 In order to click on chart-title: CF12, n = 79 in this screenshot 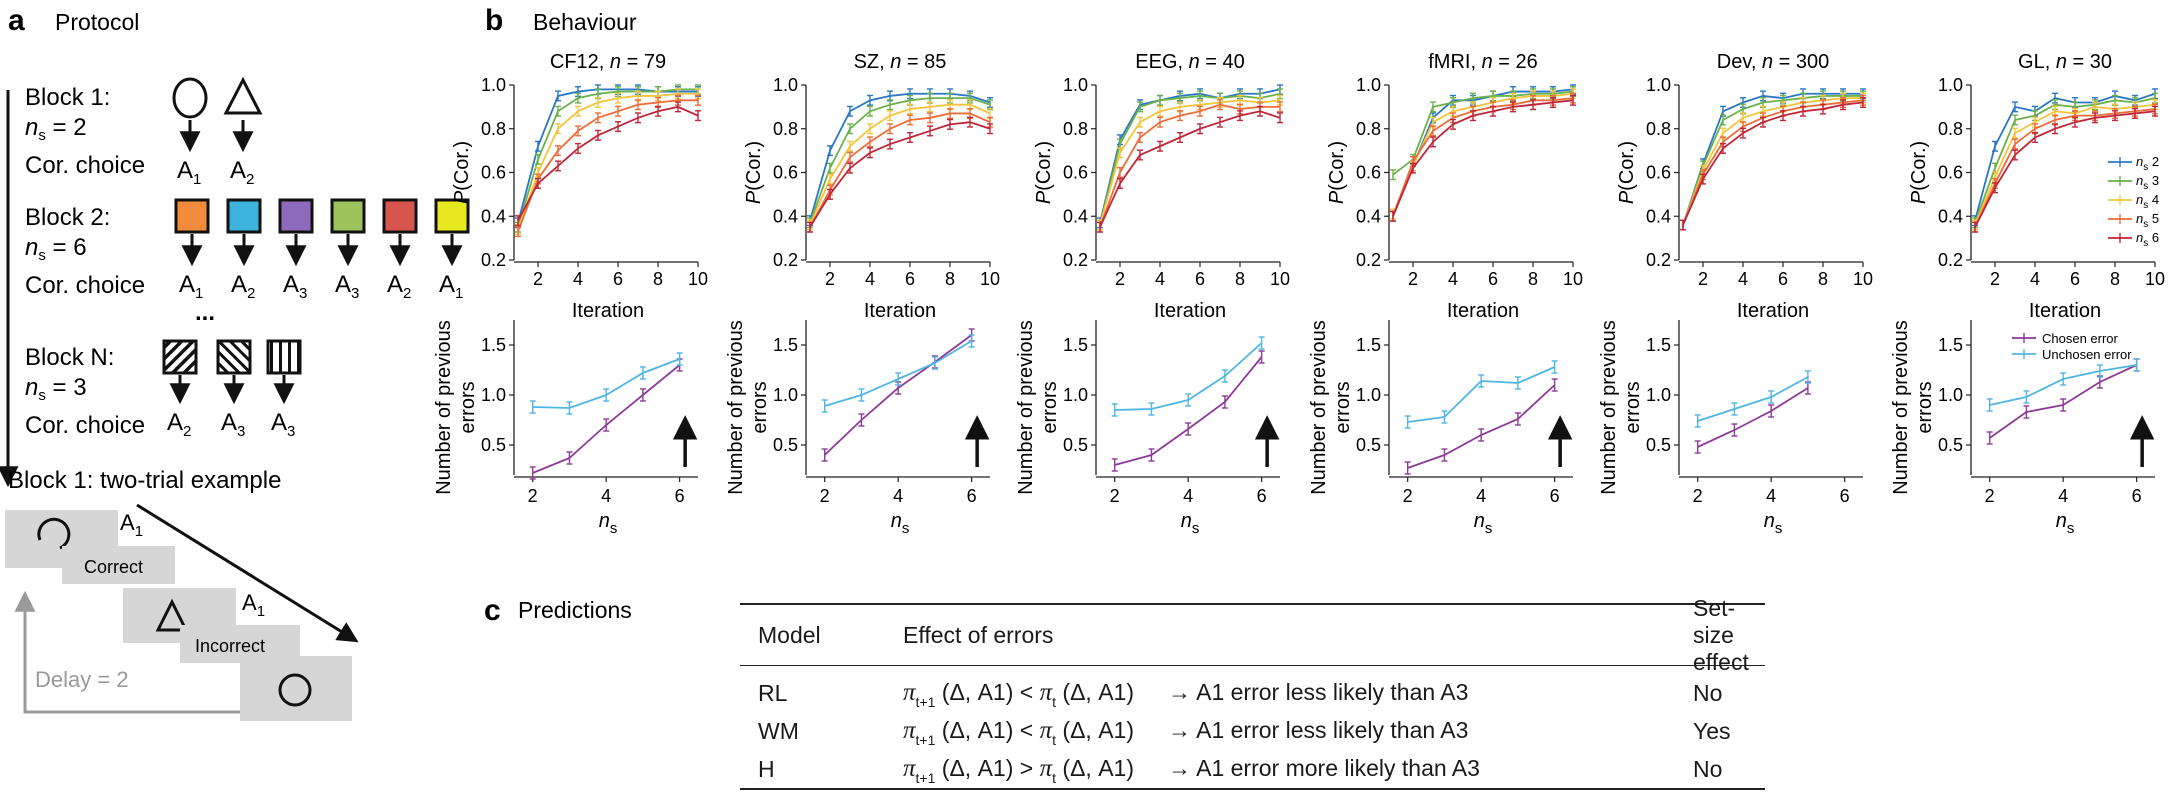, I will do `click(608, 62)`.